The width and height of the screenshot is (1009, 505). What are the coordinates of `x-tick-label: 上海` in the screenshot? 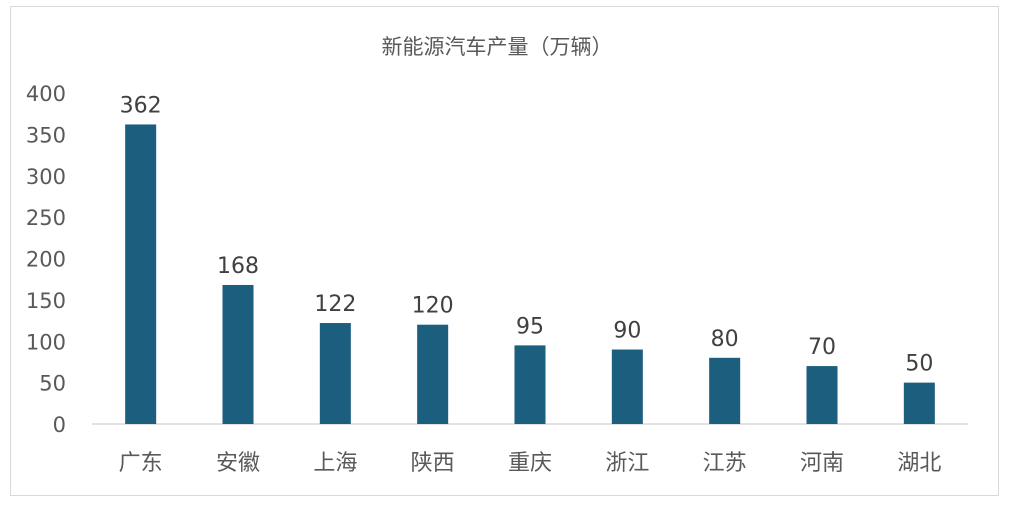 It's located at (335, 463).